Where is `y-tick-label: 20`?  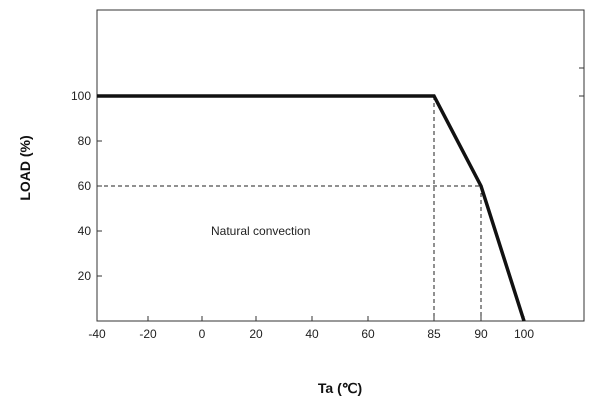 y-tick-label: 20 is located at coordinates (85, 276).